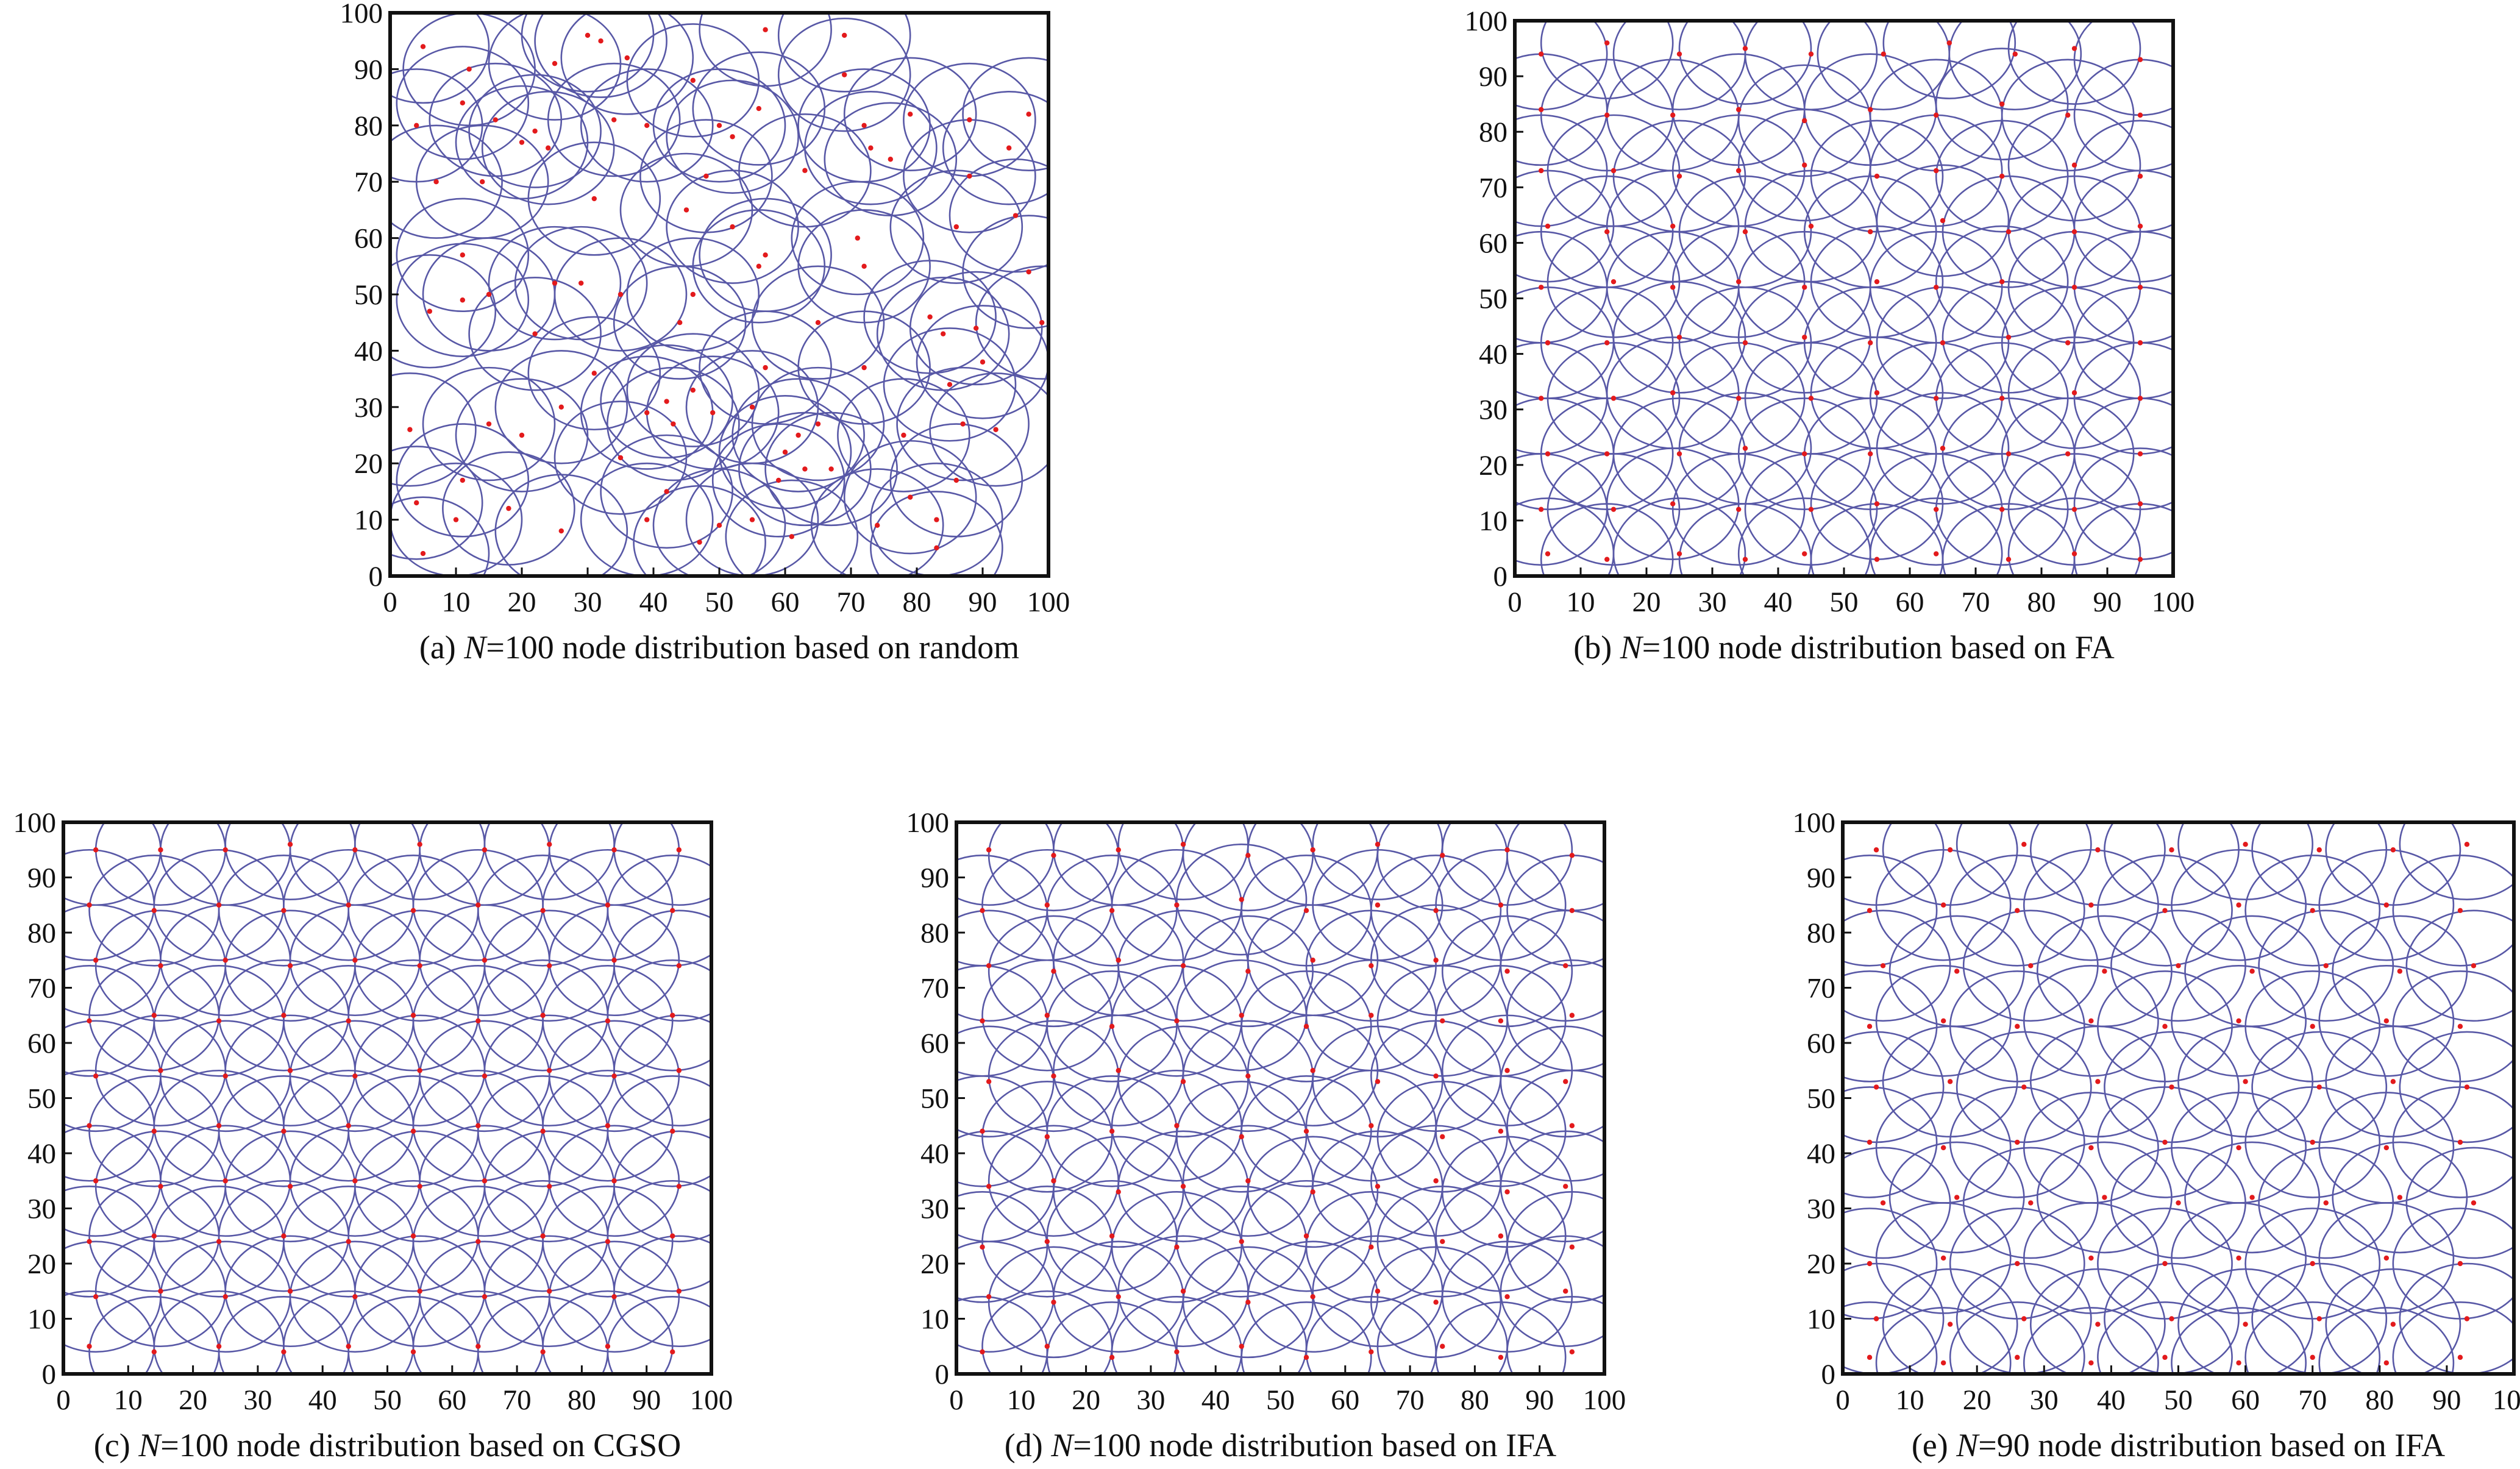 This screenshot has width=2520, height=1469. Describe the element at coordinates (41, 1154) in the screenshot. I see `y-tick-label: 40` at that location.